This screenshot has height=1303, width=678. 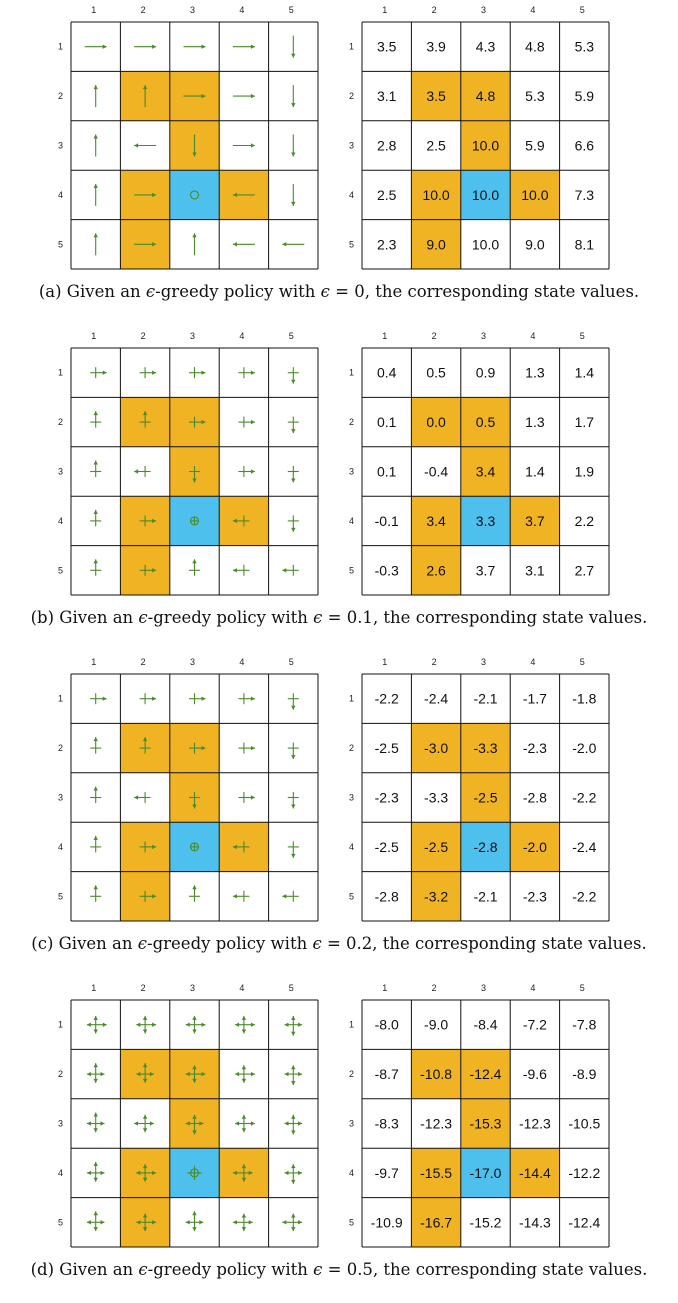 I want to click on state-value: -2.2, so click(x=584, y=798).